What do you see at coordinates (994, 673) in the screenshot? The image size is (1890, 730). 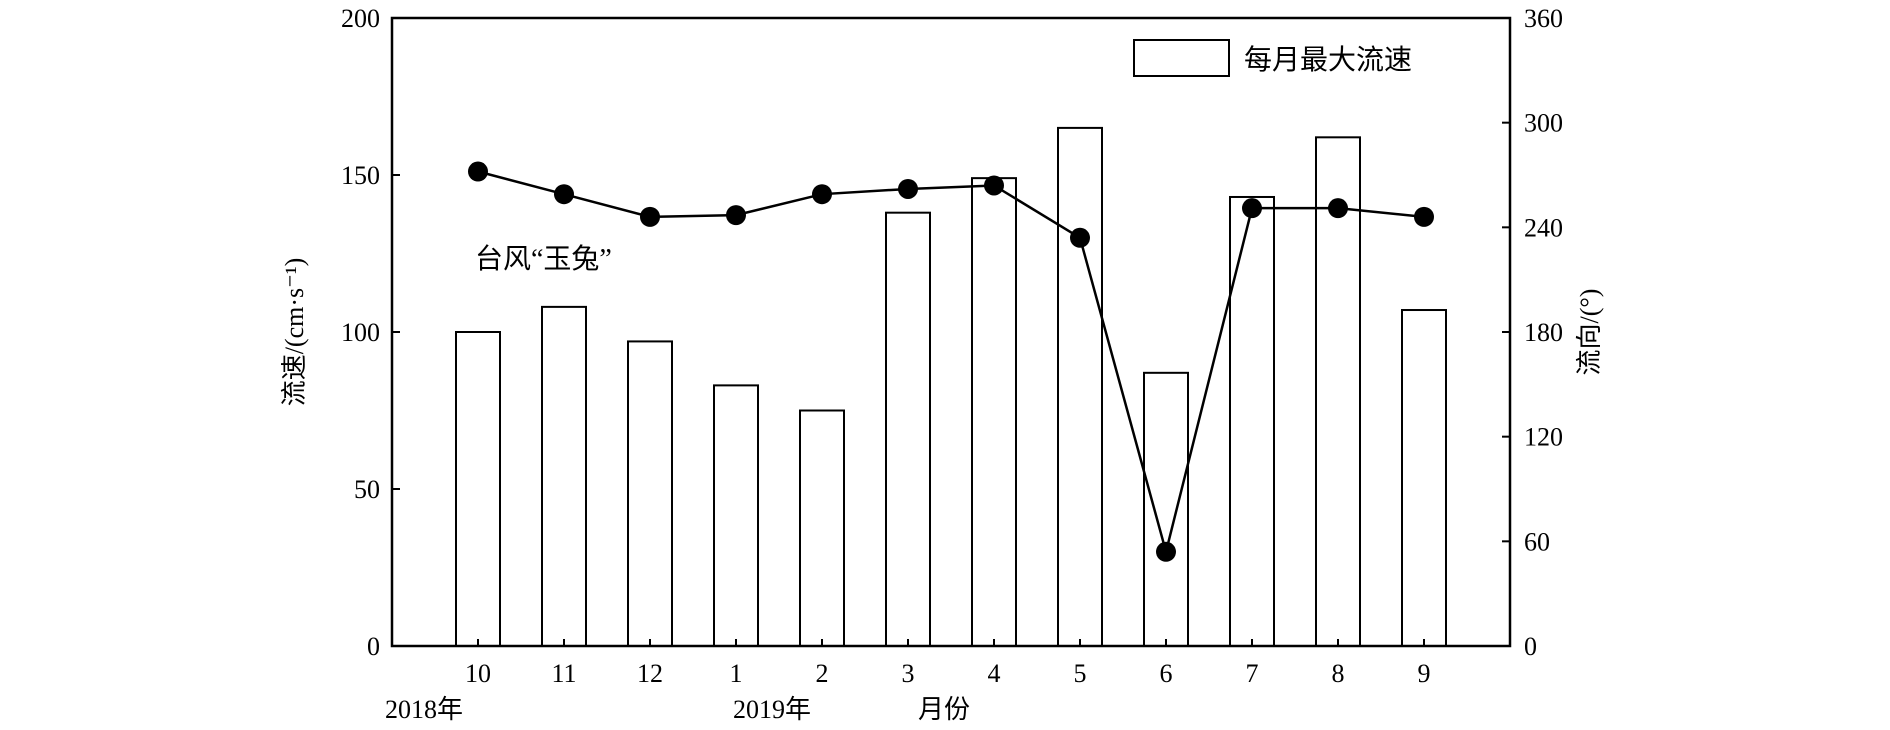 I see `x-tick-label: 4` at bounding box center [994, 673].